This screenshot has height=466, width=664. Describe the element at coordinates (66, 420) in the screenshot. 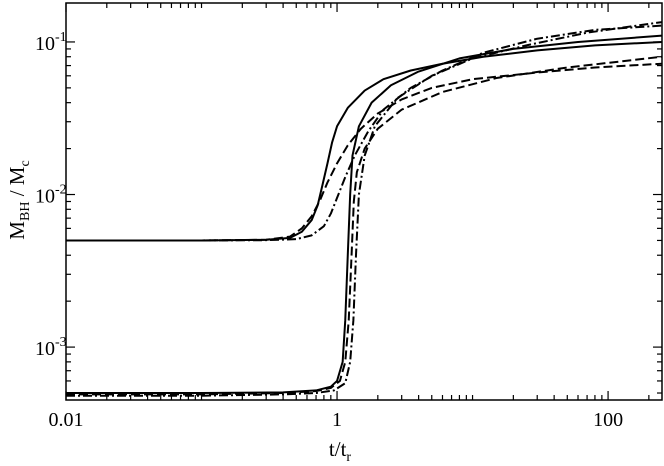

I see `x-tick-label: 0.01` at that location.